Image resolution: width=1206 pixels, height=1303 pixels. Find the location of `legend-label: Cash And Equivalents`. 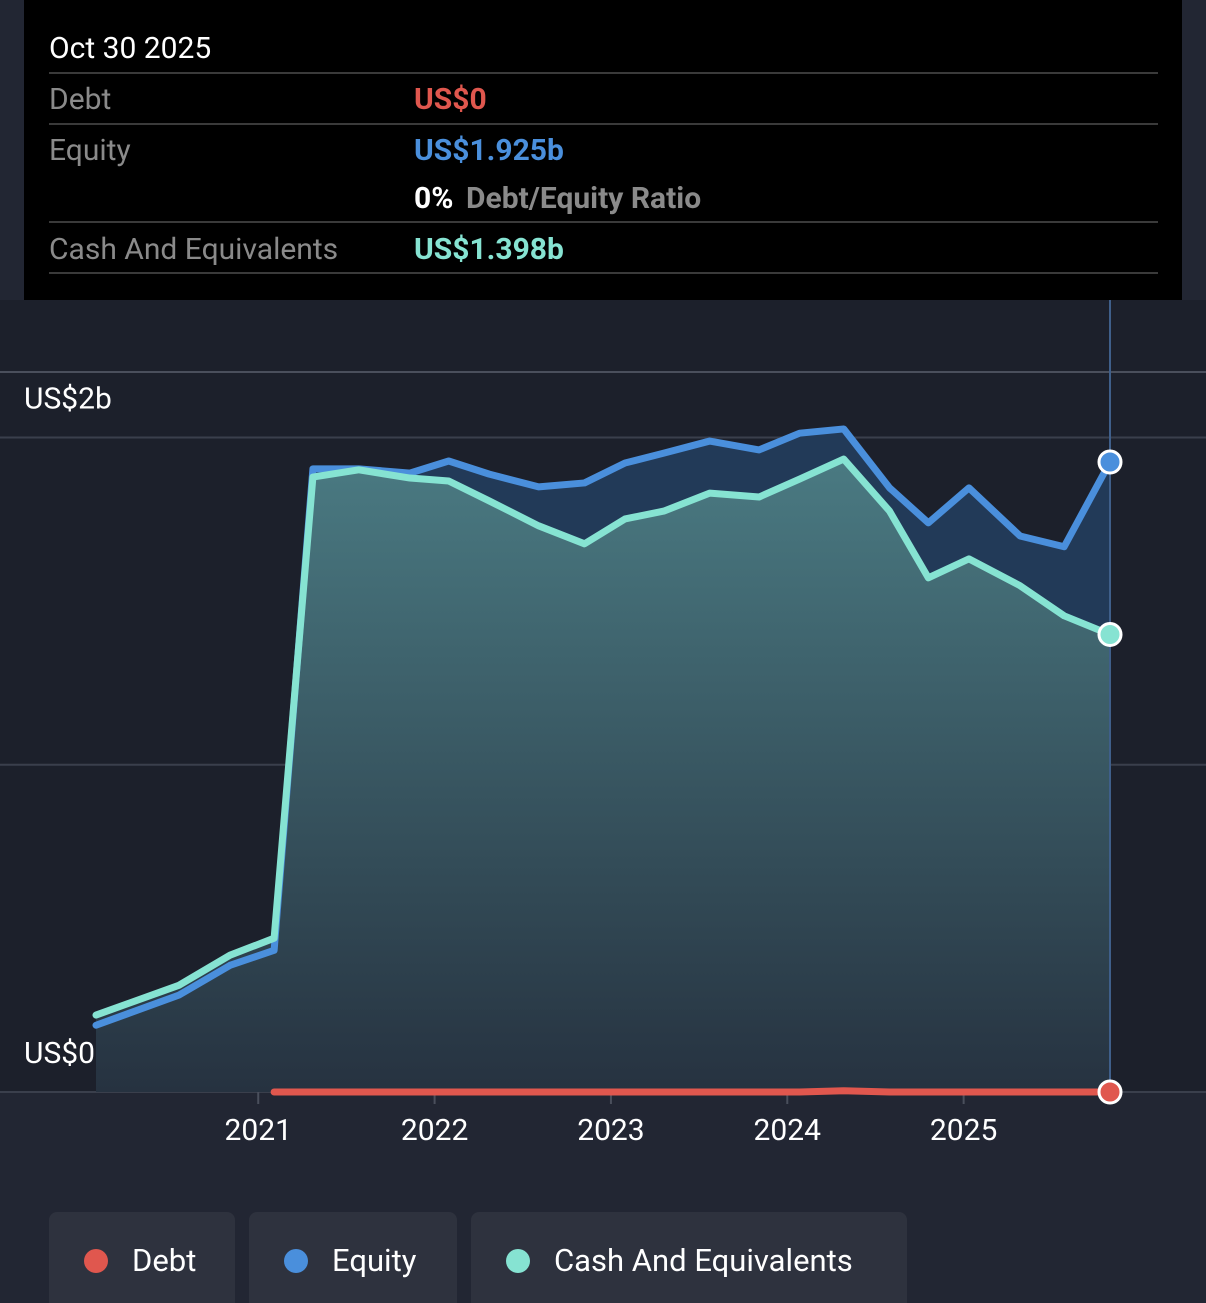

legend-label: Cash And Equivalents is located at coordinates (703, 1260).